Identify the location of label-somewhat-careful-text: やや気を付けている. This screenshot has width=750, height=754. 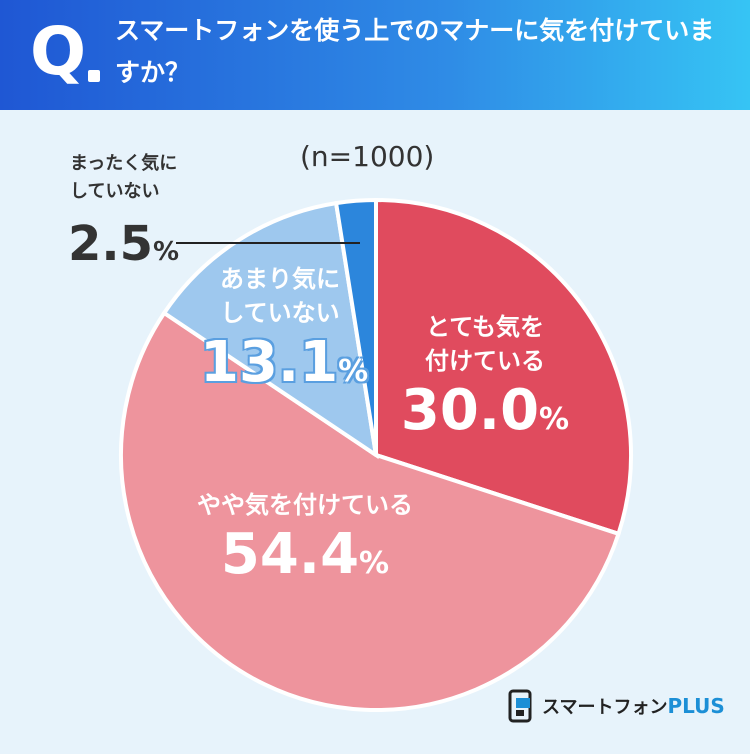
(305, 505).